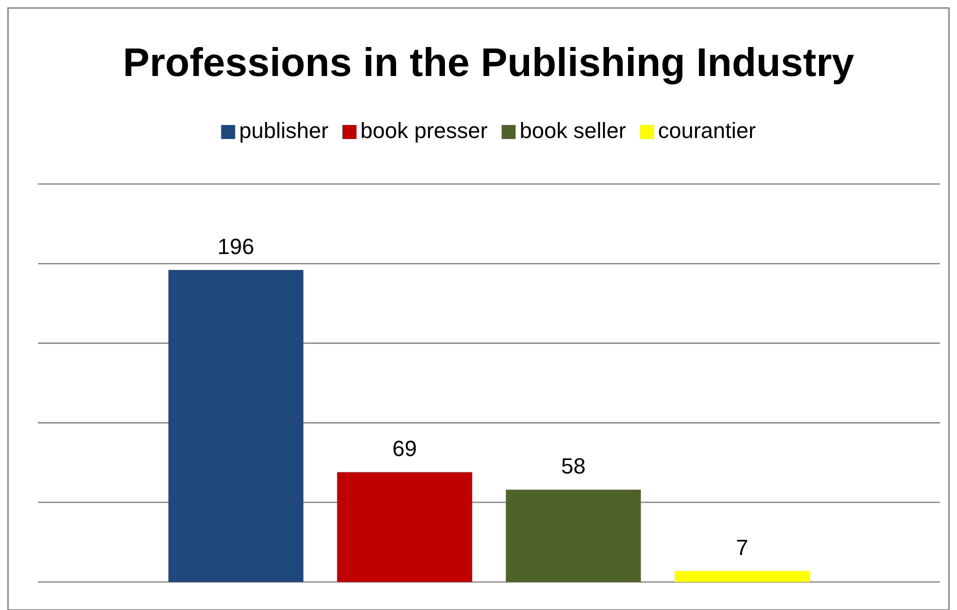 This screenshot has width=957, height=610. I want to click on legend-label: publisher, so click(283, 130).